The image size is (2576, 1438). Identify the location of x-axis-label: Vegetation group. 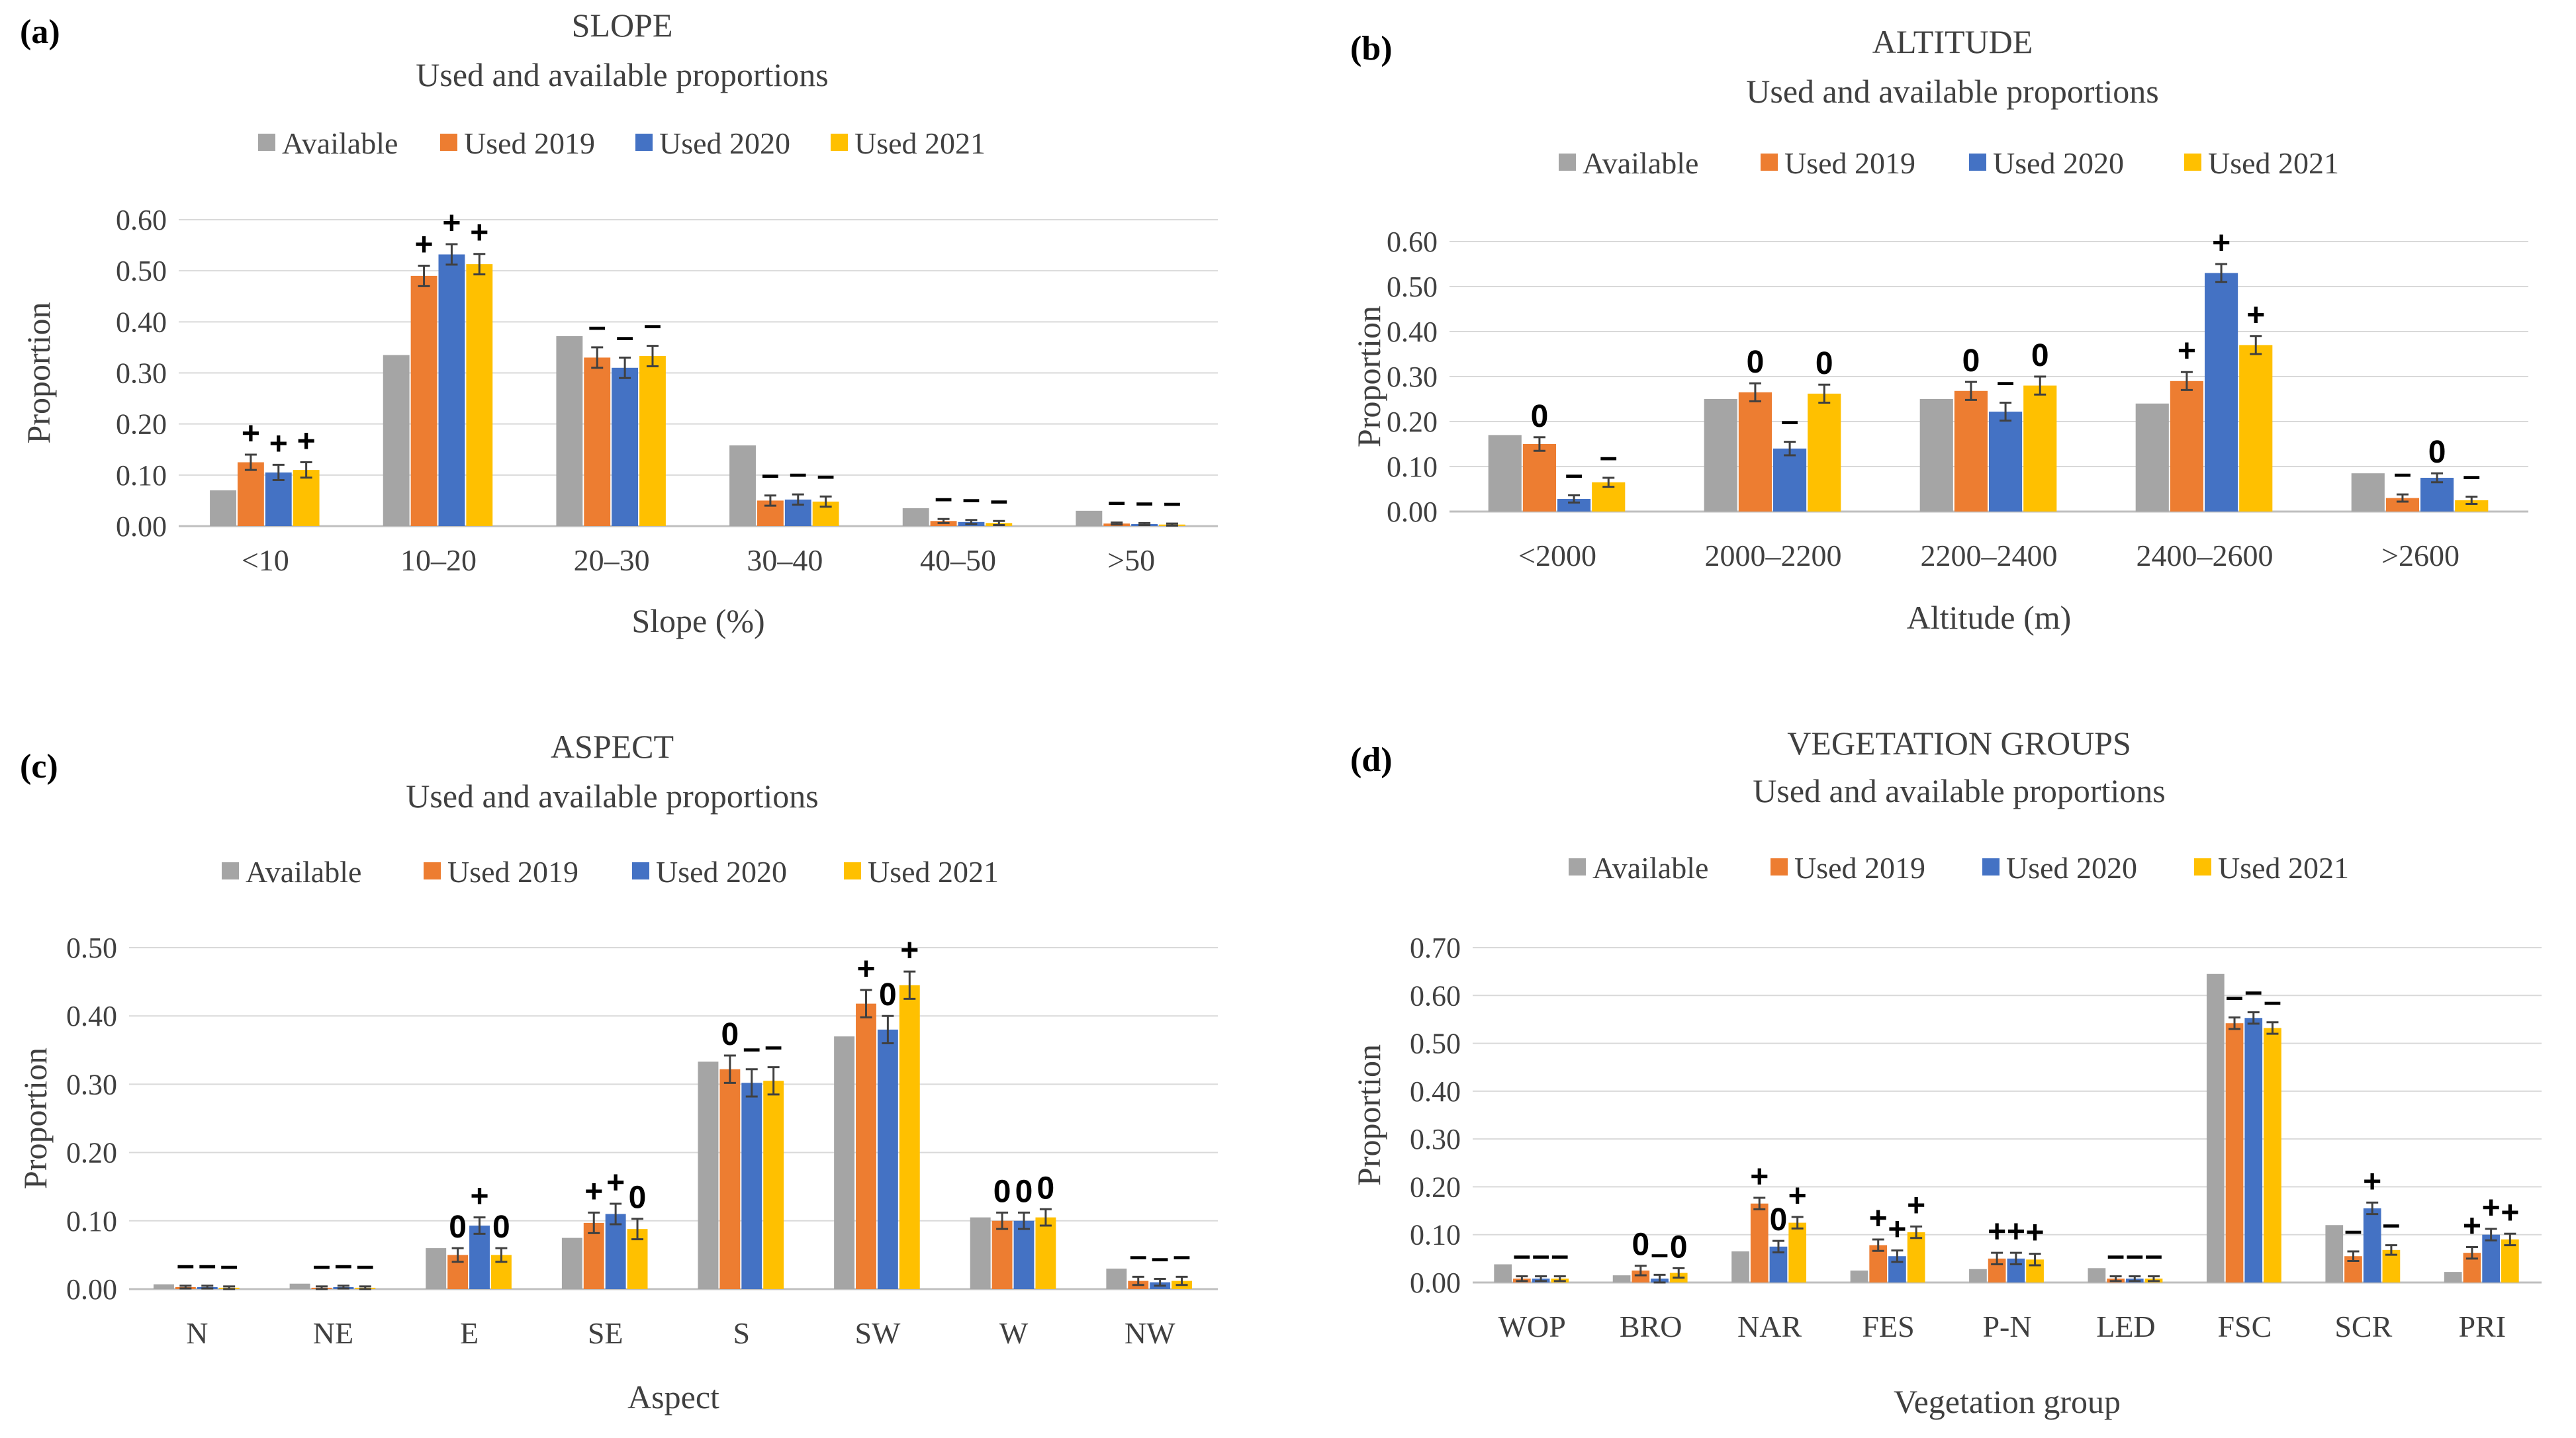
(2007, 1401).